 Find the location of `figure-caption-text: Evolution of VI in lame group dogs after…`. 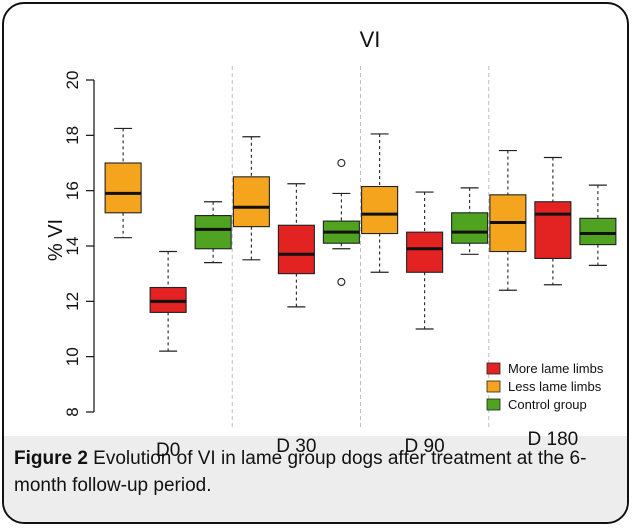

figure-caption-text: Evolution of VI in lame group dogs after… is located at coordinates (300, 472).